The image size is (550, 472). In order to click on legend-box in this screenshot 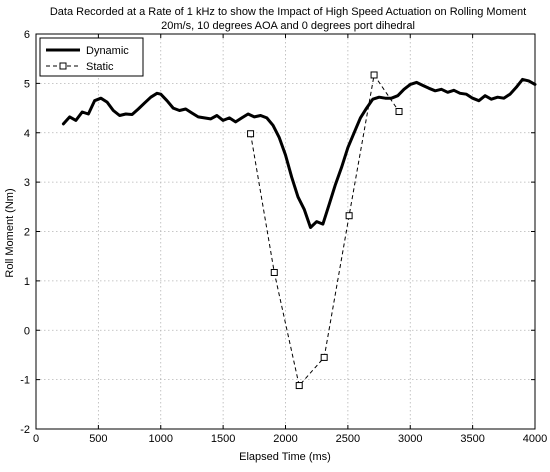, I will do `click(91, 57)`.